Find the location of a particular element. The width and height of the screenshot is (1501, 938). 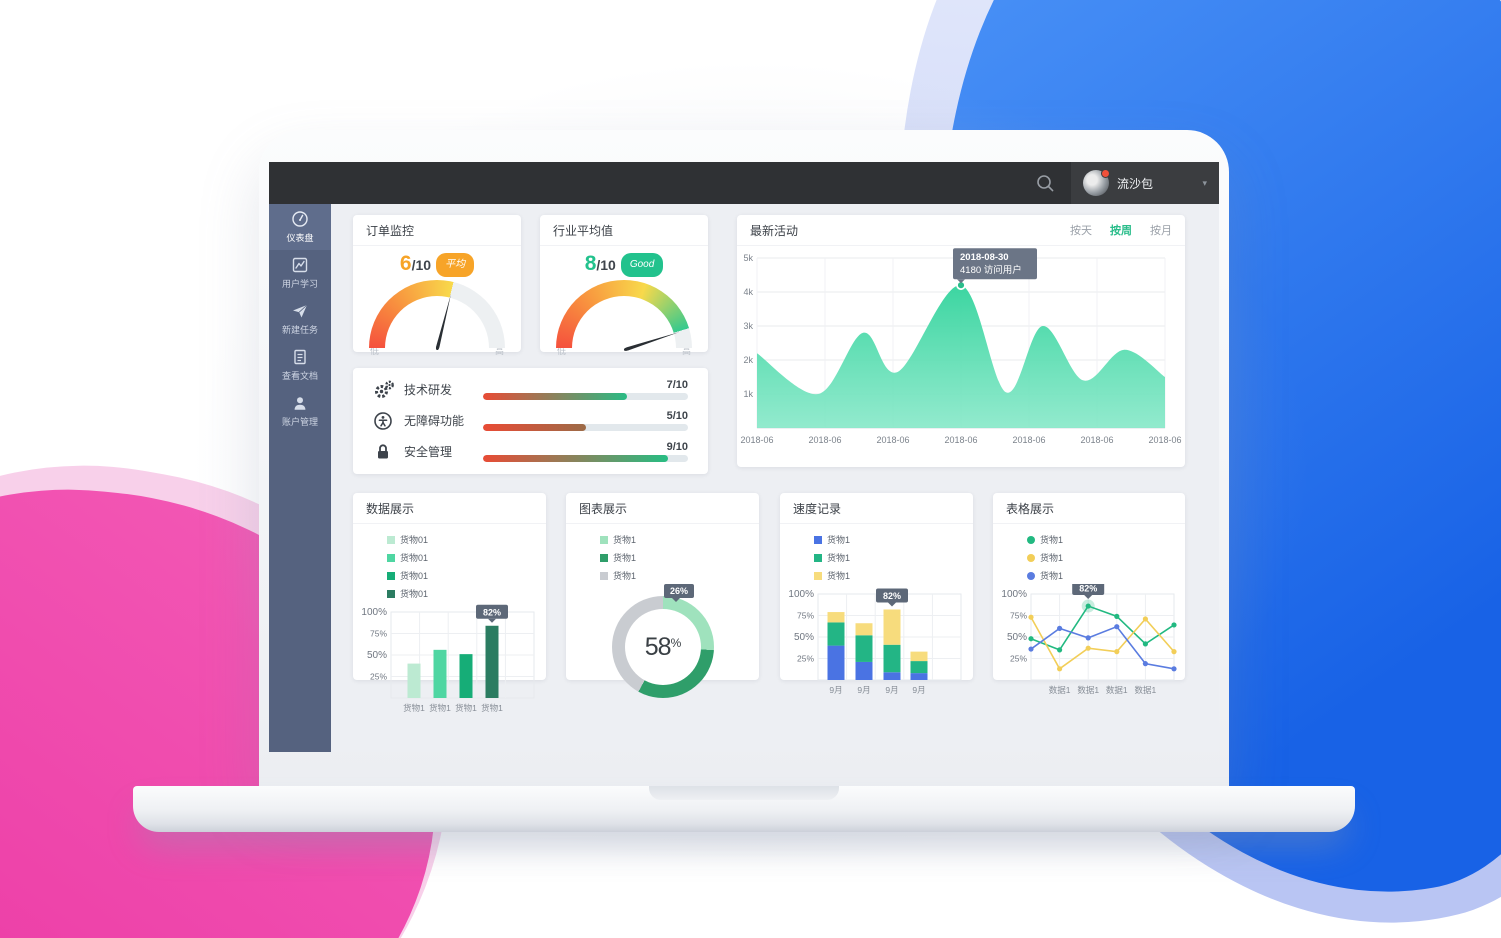

progress-row: 无障碍功能 5/10 is located at coordinates (530, 420).